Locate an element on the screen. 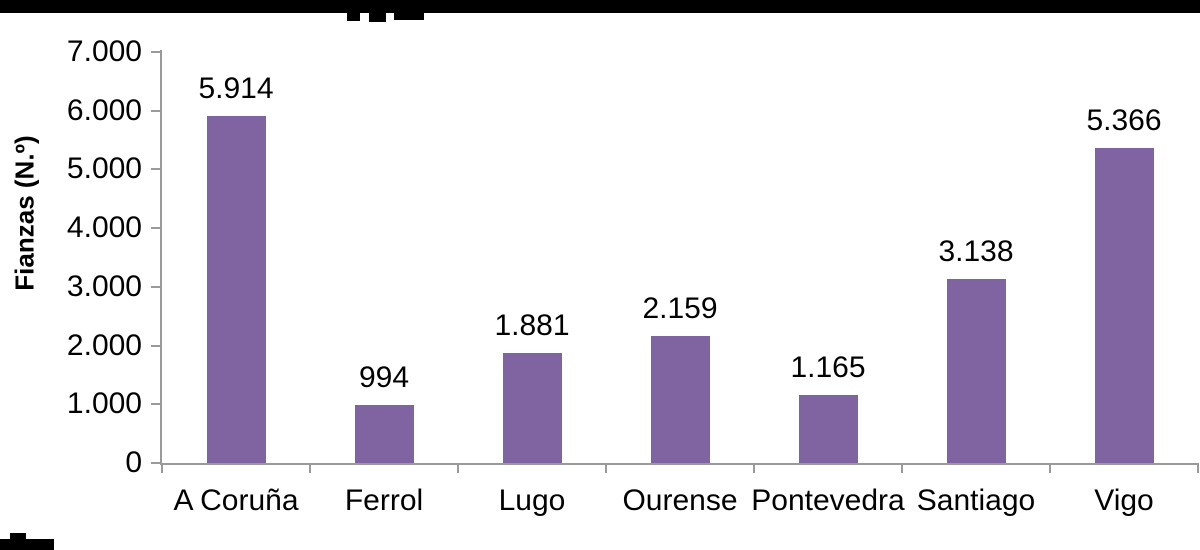 The height and width of the screenshot is (550, 1200). category-label: Vigo is located at coordinates (1124, 500).